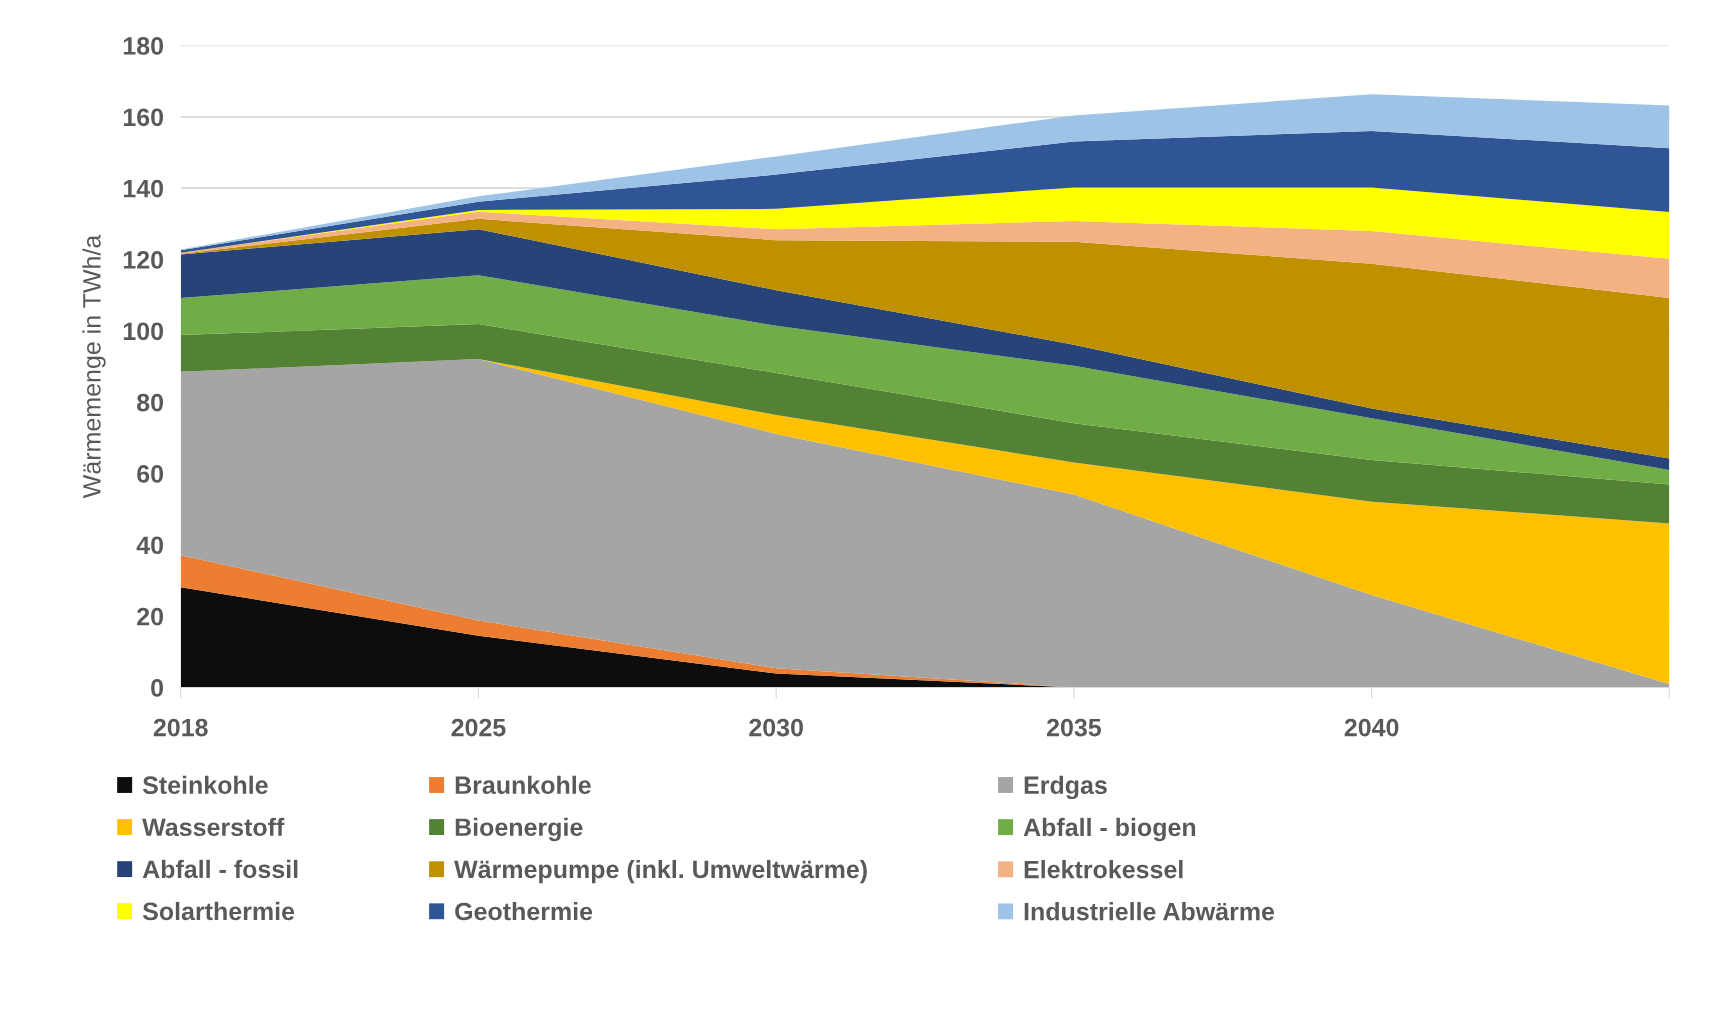 Image resolution: width=1721 pixels, height=1011 pixels. Describe the element at coordinates (94, 366) in the screenshot. I see `y-axis-title: Wärmemenge in TWh/a` at that location.